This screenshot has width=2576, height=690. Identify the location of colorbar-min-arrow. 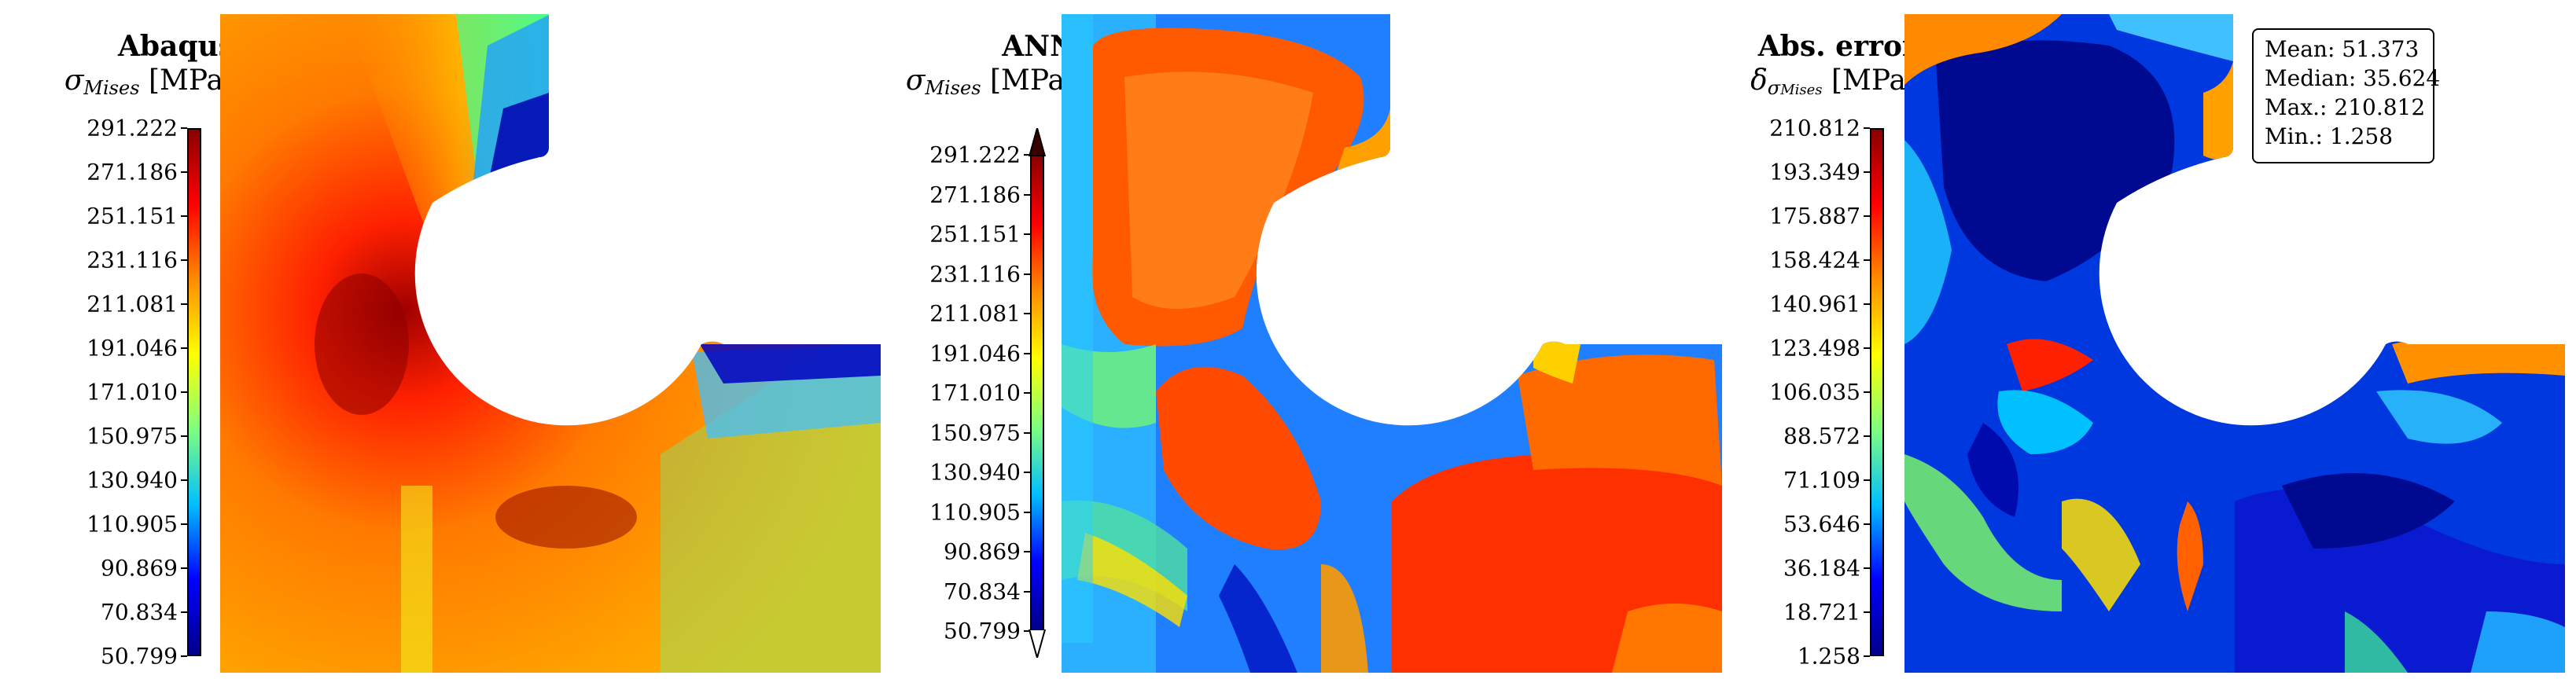
(1037, 643).